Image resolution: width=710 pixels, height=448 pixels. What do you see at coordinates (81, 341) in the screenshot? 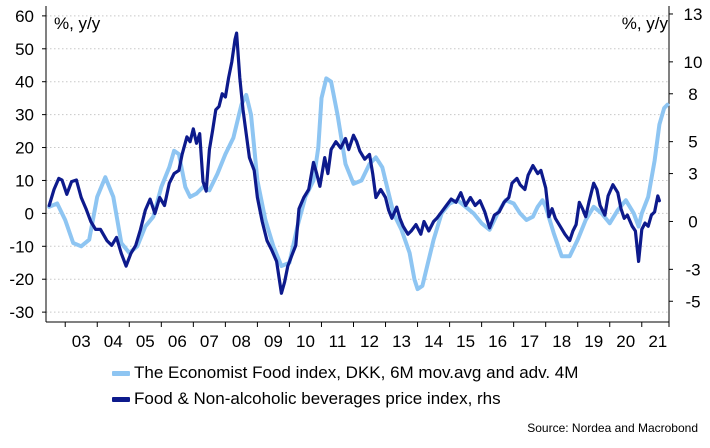
I see `x-tick-label: 03` at bounding box center [81, 341].